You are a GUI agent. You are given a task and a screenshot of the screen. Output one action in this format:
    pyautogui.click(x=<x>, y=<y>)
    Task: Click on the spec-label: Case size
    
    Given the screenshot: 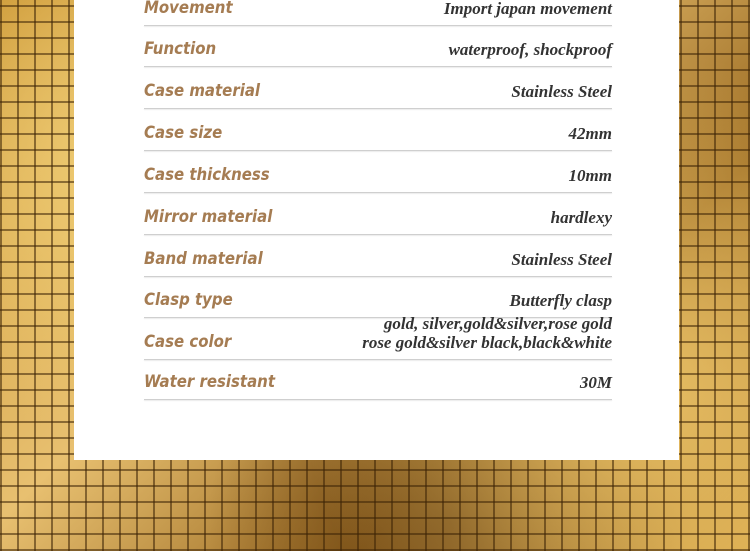 What is the action you would take?
    pyautogui.click(x=183, y=133)
    